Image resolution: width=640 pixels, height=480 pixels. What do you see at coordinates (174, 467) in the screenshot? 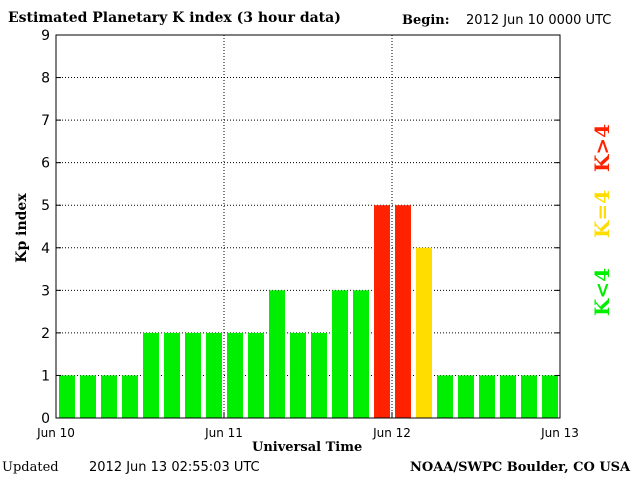
I see `updated-value: 2012 Jun 13 02:55:03 UTC` at bounding box center [174, 467].